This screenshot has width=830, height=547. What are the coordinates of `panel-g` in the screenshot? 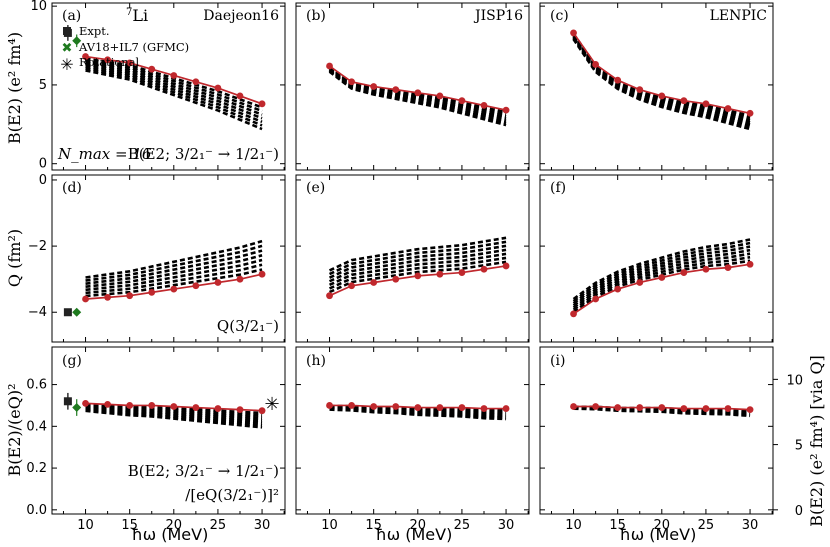 It's located at (164, 410).